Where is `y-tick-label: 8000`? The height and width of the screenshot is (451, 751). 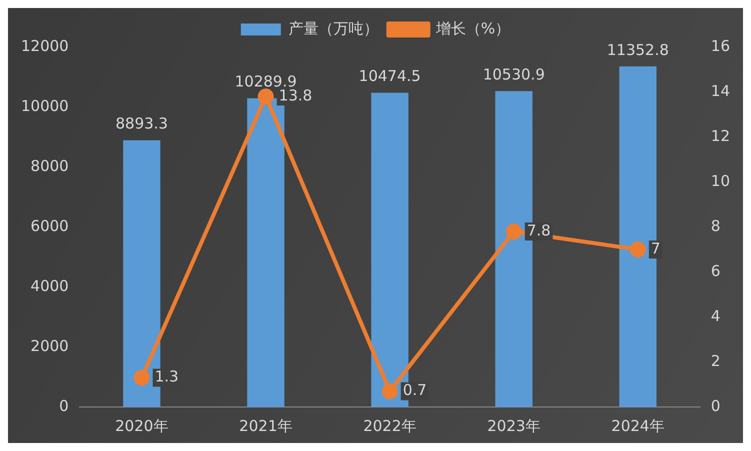
y-tick-label: 8000 is located at coordinates (49, 165).